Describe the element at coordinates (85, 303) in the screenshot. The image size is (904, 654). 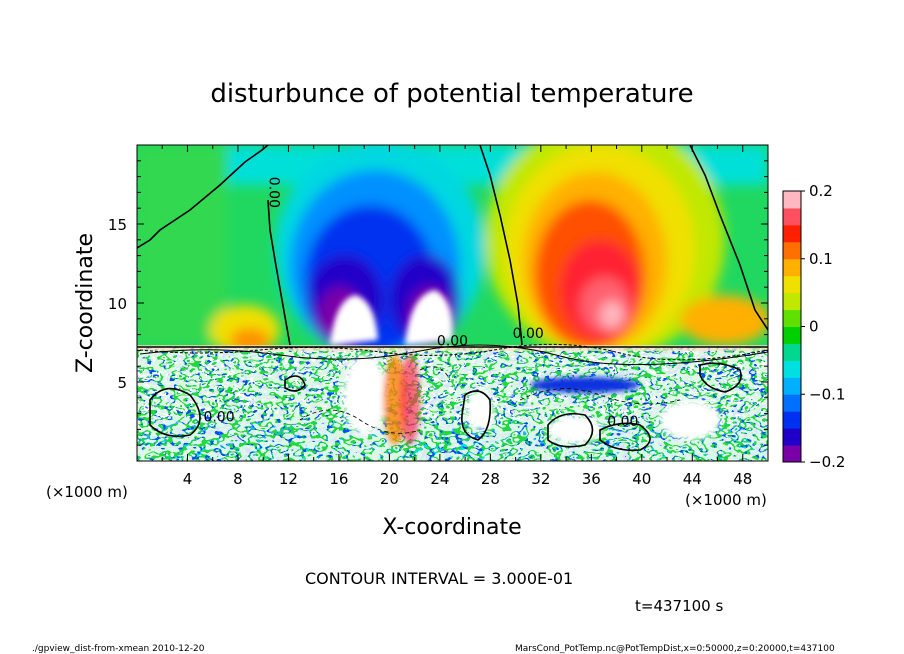
I see `y-axis-label: Z-coordinate` at that location.